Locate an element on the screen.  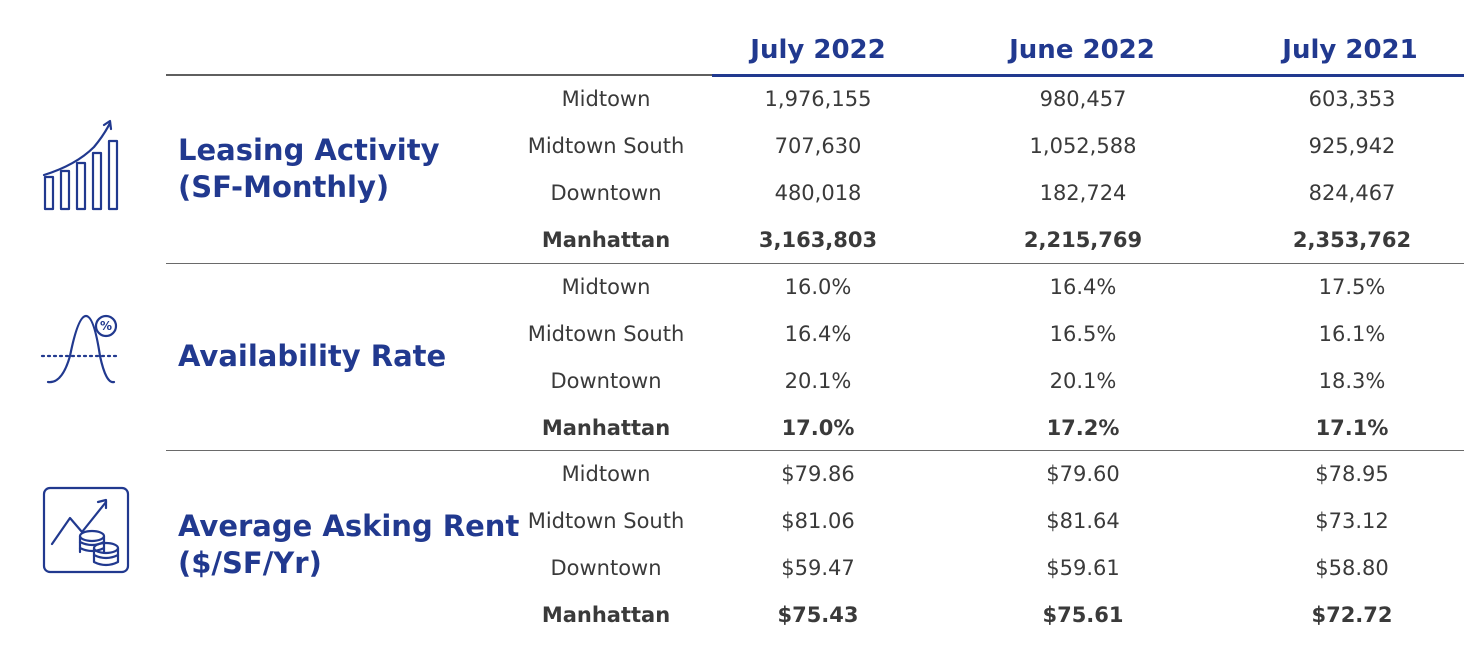
total-cell: 17.1% is located at coordinates (1352, 428).